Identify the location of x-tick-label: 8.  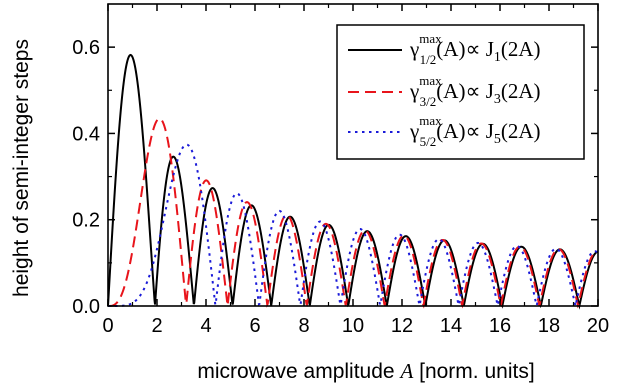
(303, 326).